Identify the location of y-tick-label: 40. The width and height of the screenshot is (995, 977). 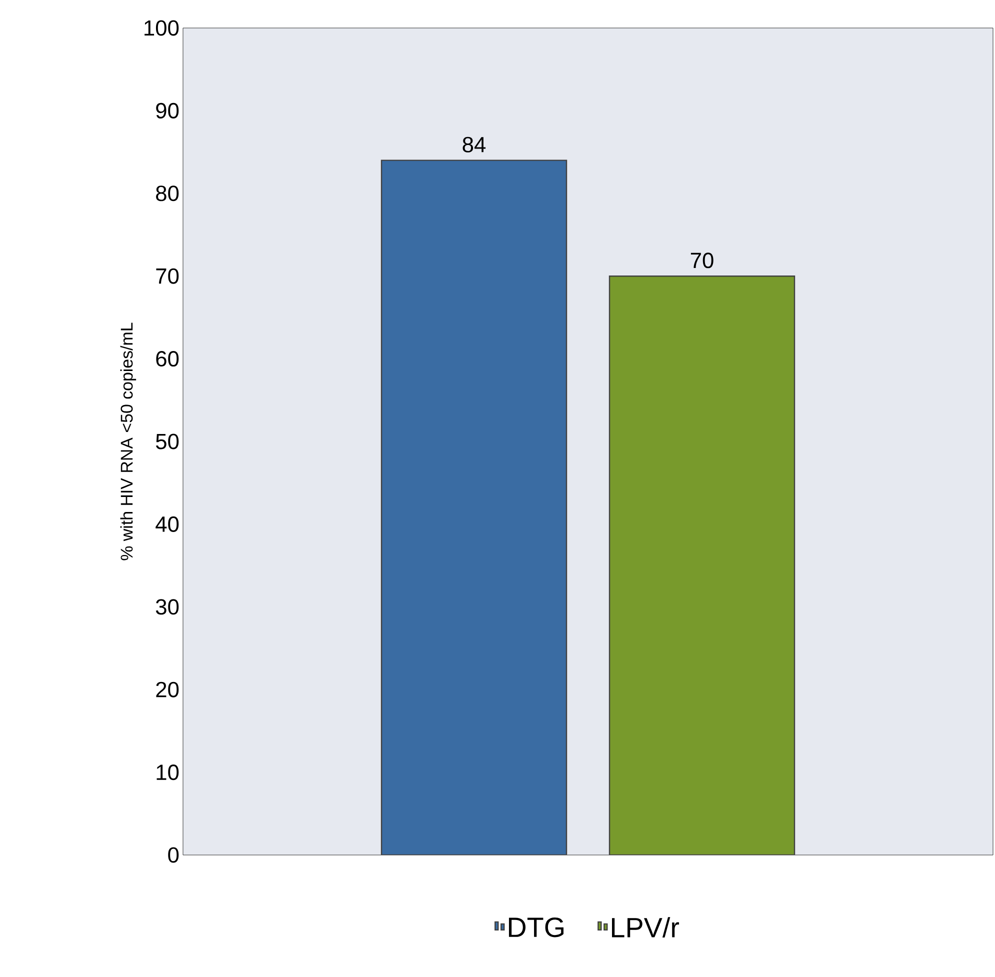
(167, 524).